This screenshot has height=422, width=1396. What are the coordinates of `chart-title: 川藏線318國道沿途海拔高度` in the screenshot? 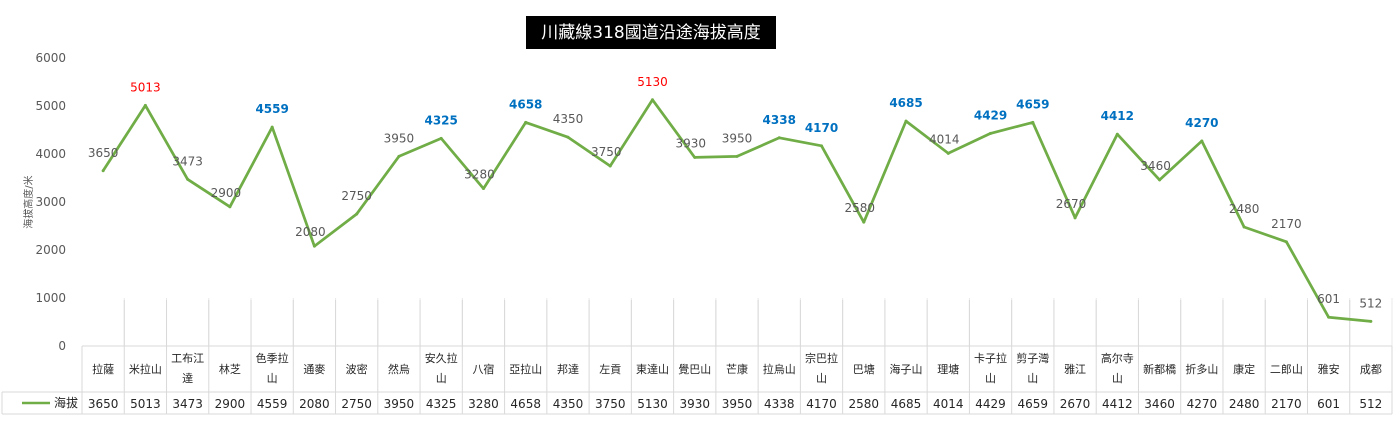 It's located at (650, 33).